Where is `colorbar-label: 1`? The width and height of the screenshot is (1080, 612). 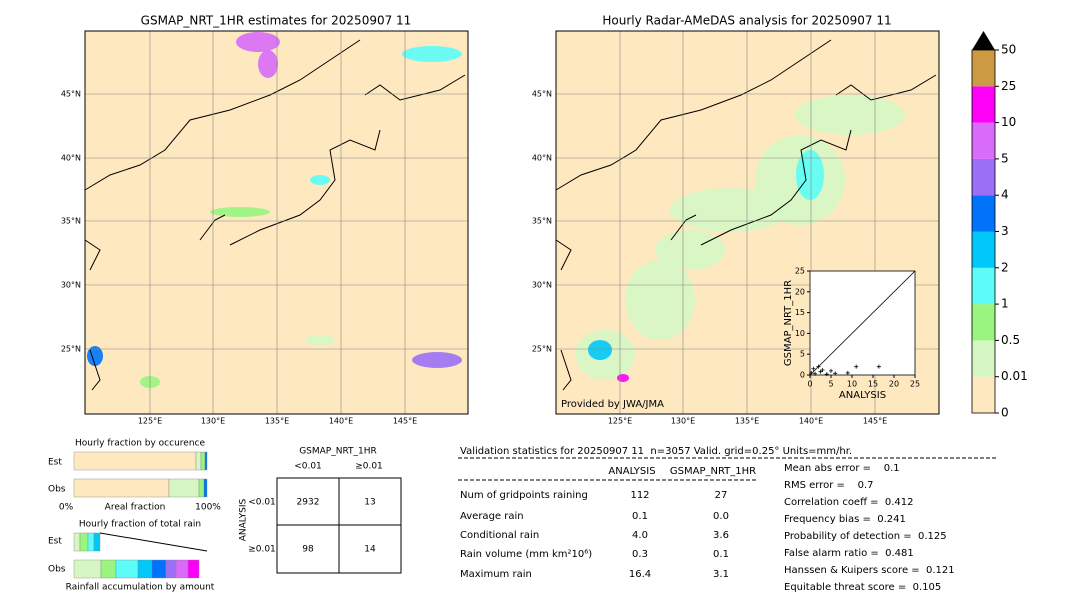
colorbar-label: 1 is located at coordinates (1005, 304).